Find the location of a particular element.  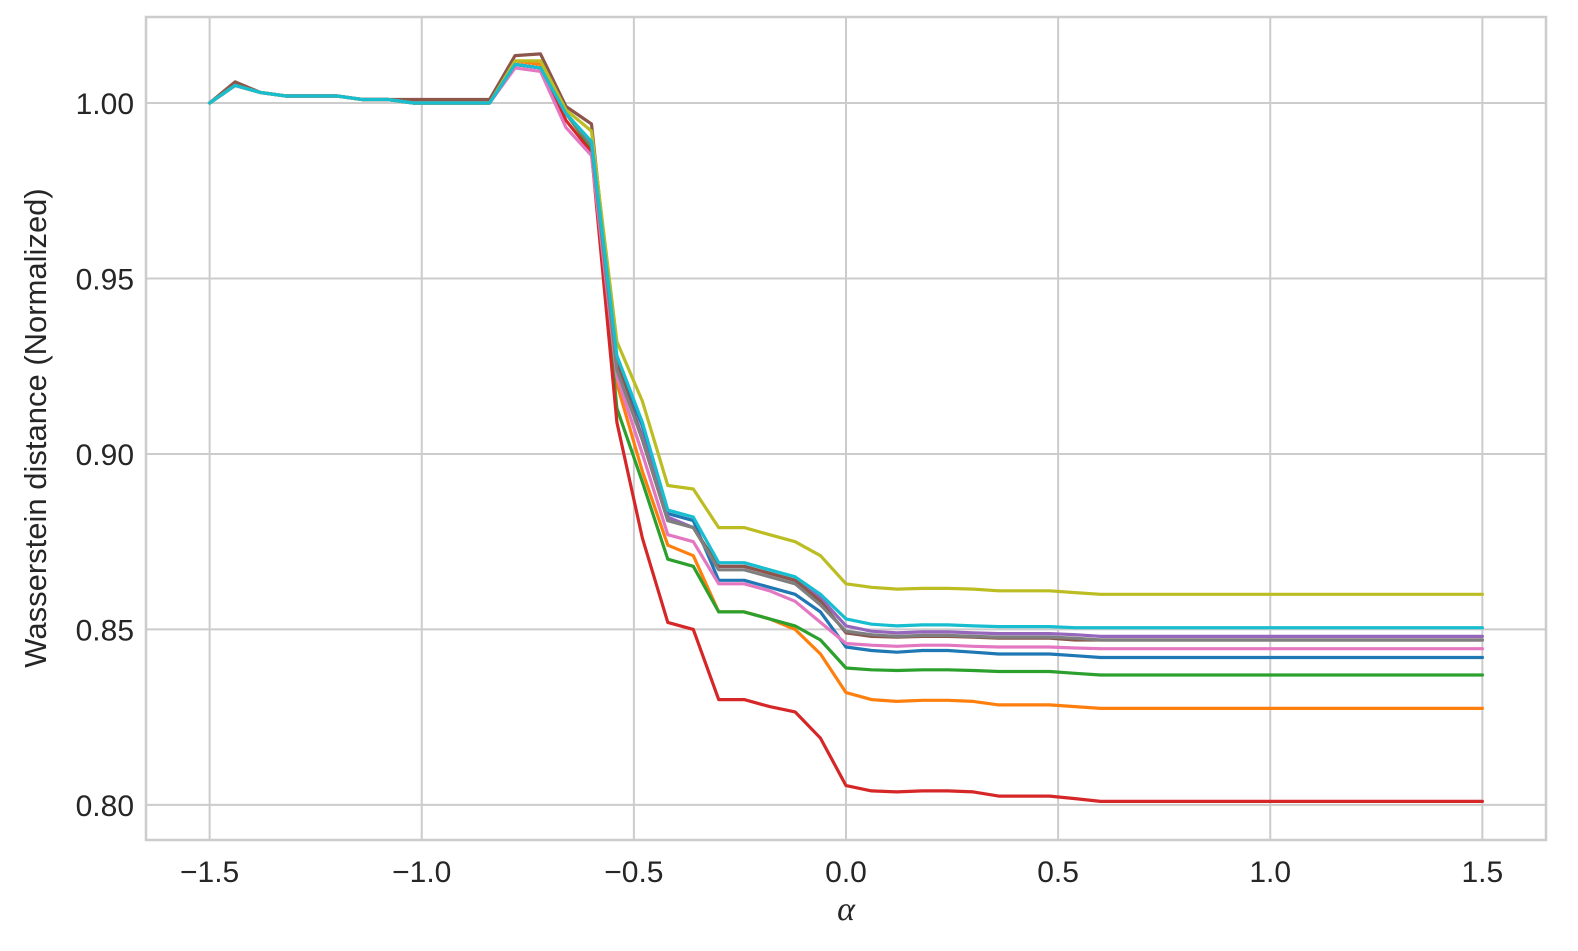

y-tick-labels: 0.80 0.85 0.90 0.95 1.00 is located at coordinates (105, 455).